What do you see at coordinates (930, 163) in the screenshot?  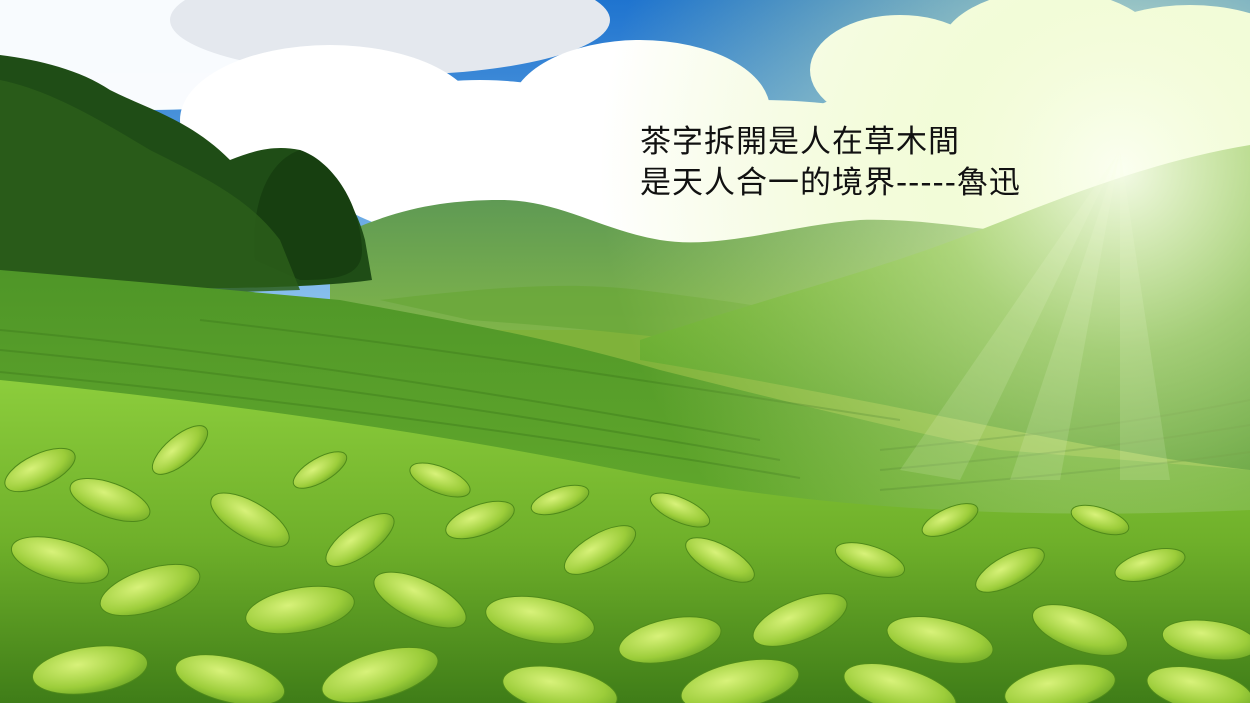 I see `quote-text: 茶字拆開是人在草木間 是天人合一的境界-----魯迅` at bounding box center [930, 163].